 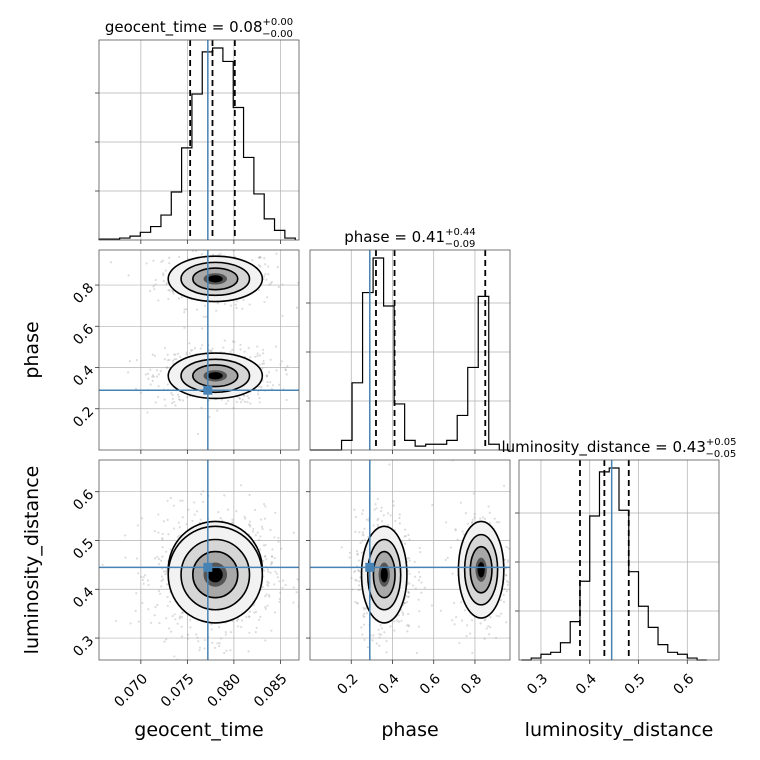 I want to click on y-axis-label-phase: phase, so click(x=32, y=349).